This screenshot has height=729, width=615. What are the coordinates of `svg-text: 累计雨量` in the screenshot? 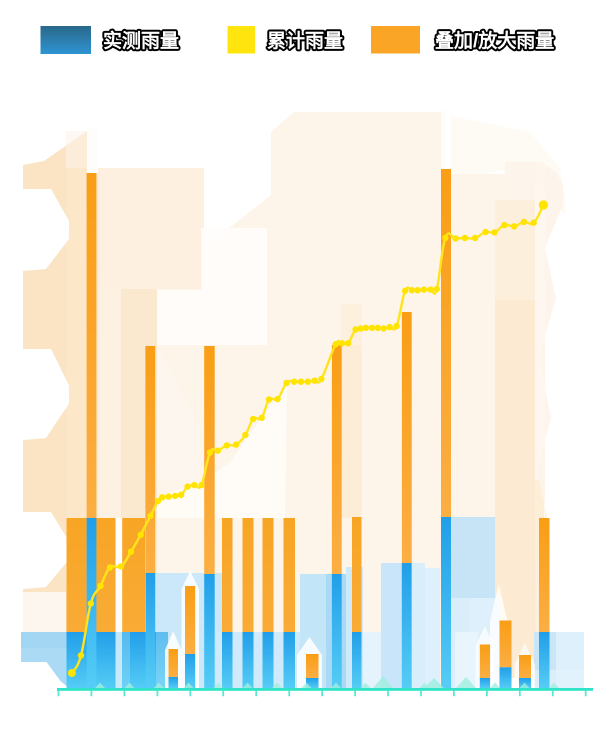 It's located at (305, 41).